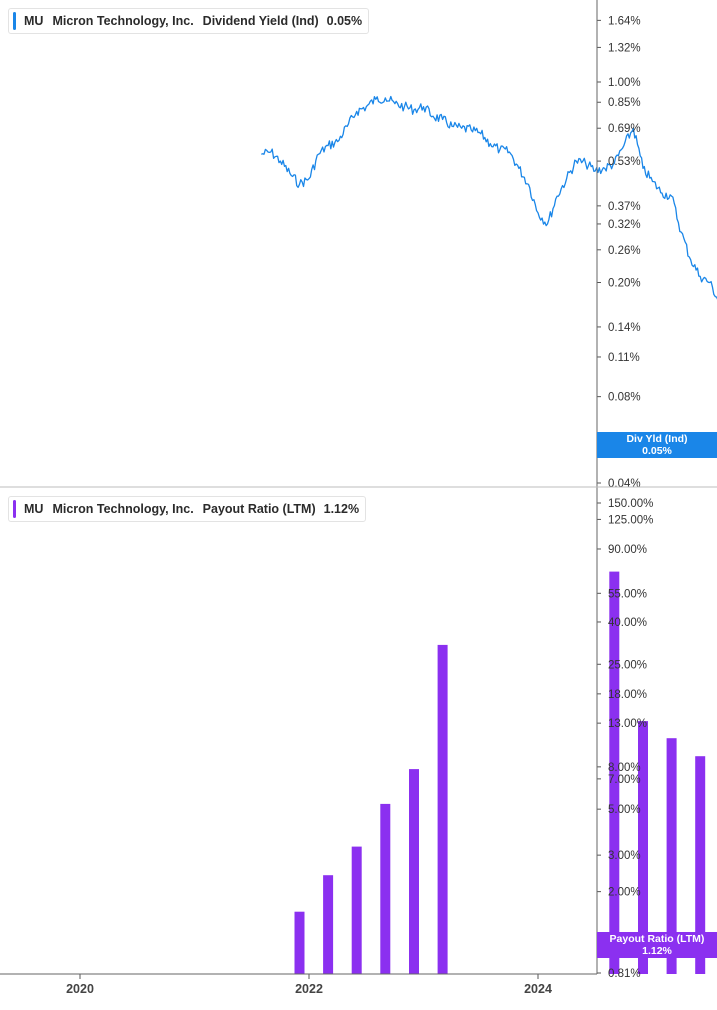  I want to click on y-tick-label: 40.00%, so click(627, 623).